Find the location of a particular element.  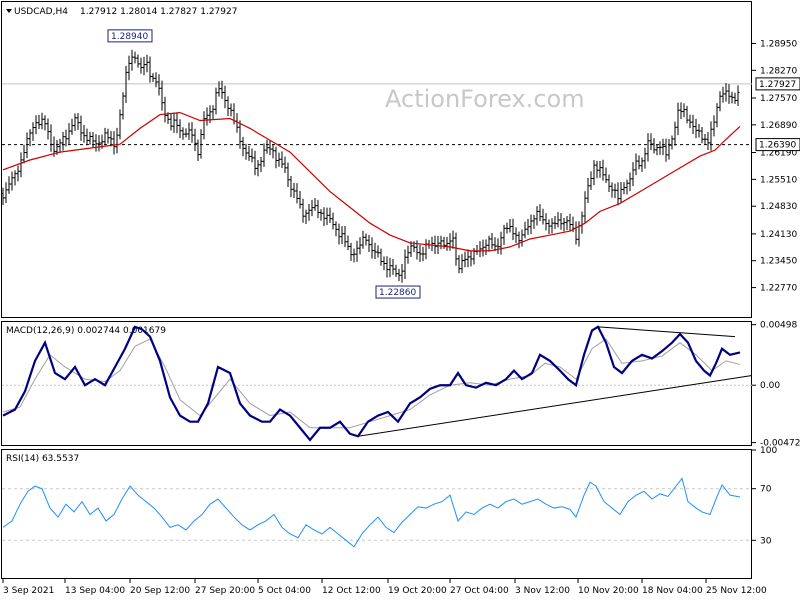

rsi-tick-label: 30 is located at coordinates (766, 541).